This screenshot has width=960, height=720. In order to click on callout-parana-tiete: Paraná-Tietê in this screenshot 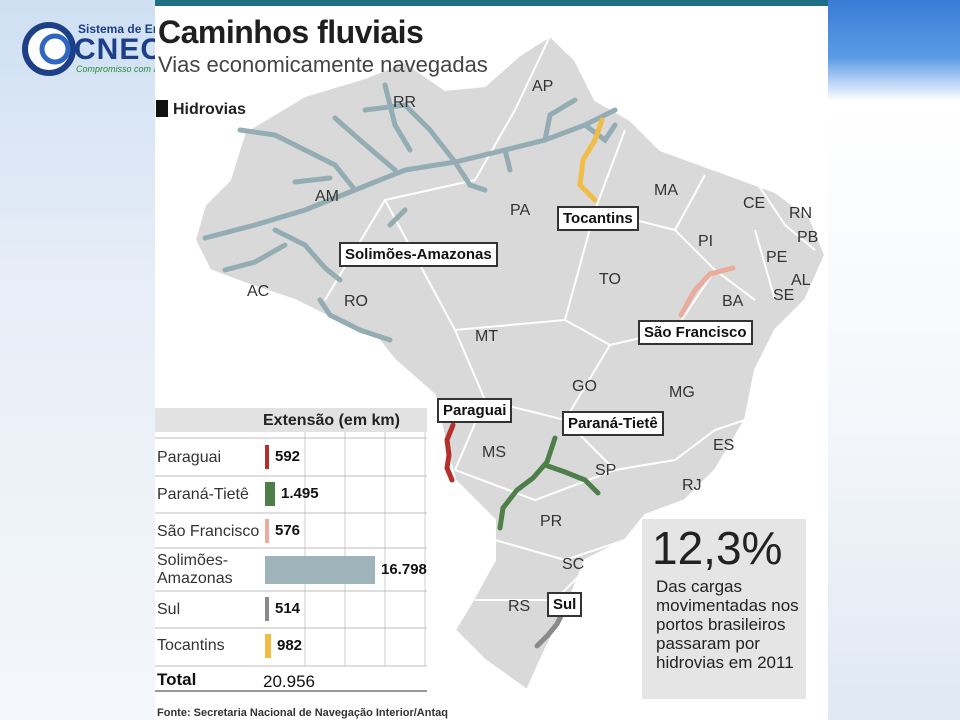, I will do `click(613, 423)`.